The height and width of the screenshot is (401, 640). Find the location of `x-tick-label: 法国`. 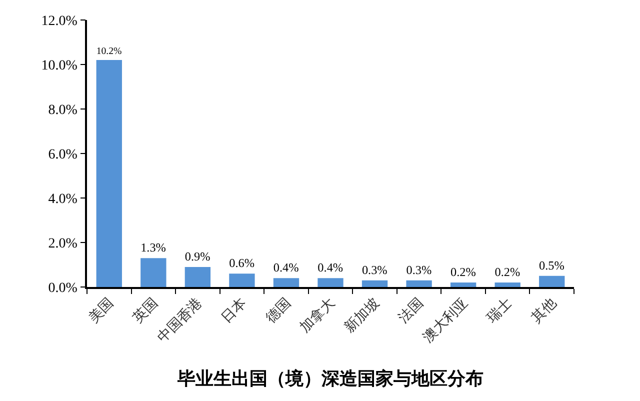

x-tick-label: 法国 is located at coordinates (411, 310).